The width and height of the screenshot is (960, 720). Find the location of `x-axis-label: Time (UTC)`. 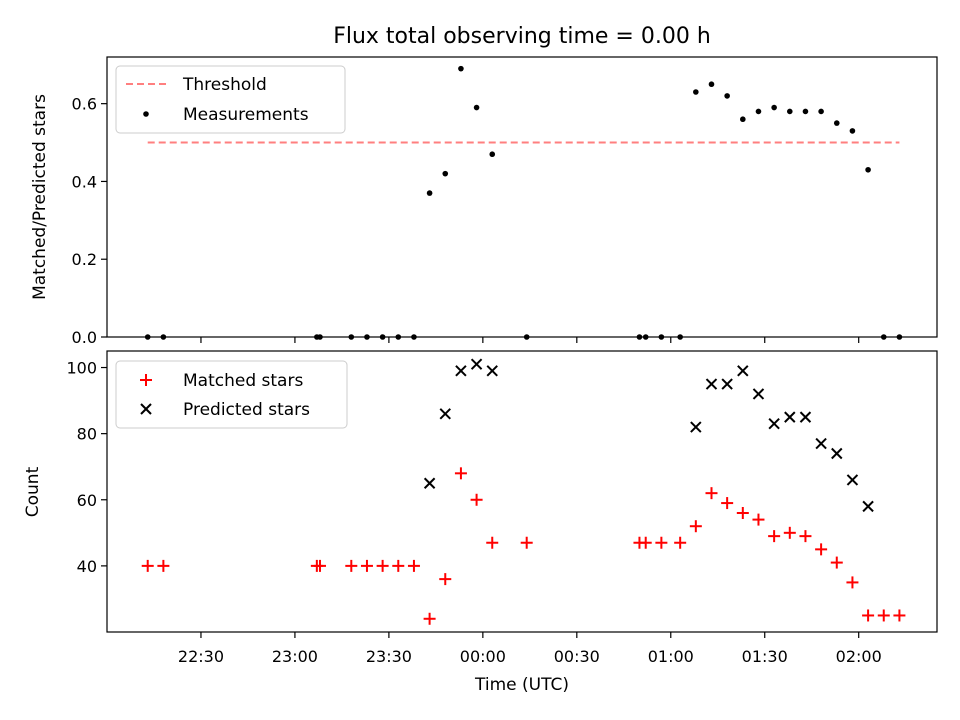

x-axis-label: Time (UTC) is located at coordinates (521, 685).